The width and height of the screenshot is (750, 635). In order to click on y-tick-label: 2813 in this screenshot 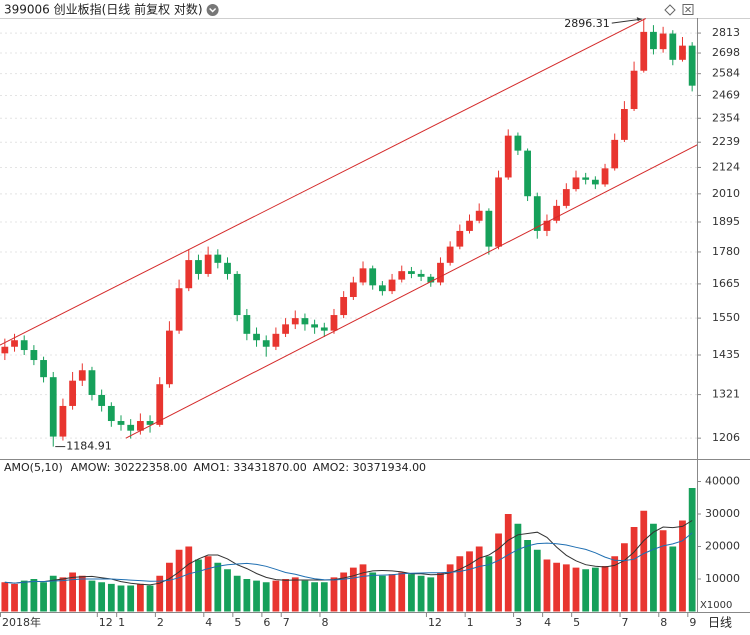, I will do `click(726, 32)`.